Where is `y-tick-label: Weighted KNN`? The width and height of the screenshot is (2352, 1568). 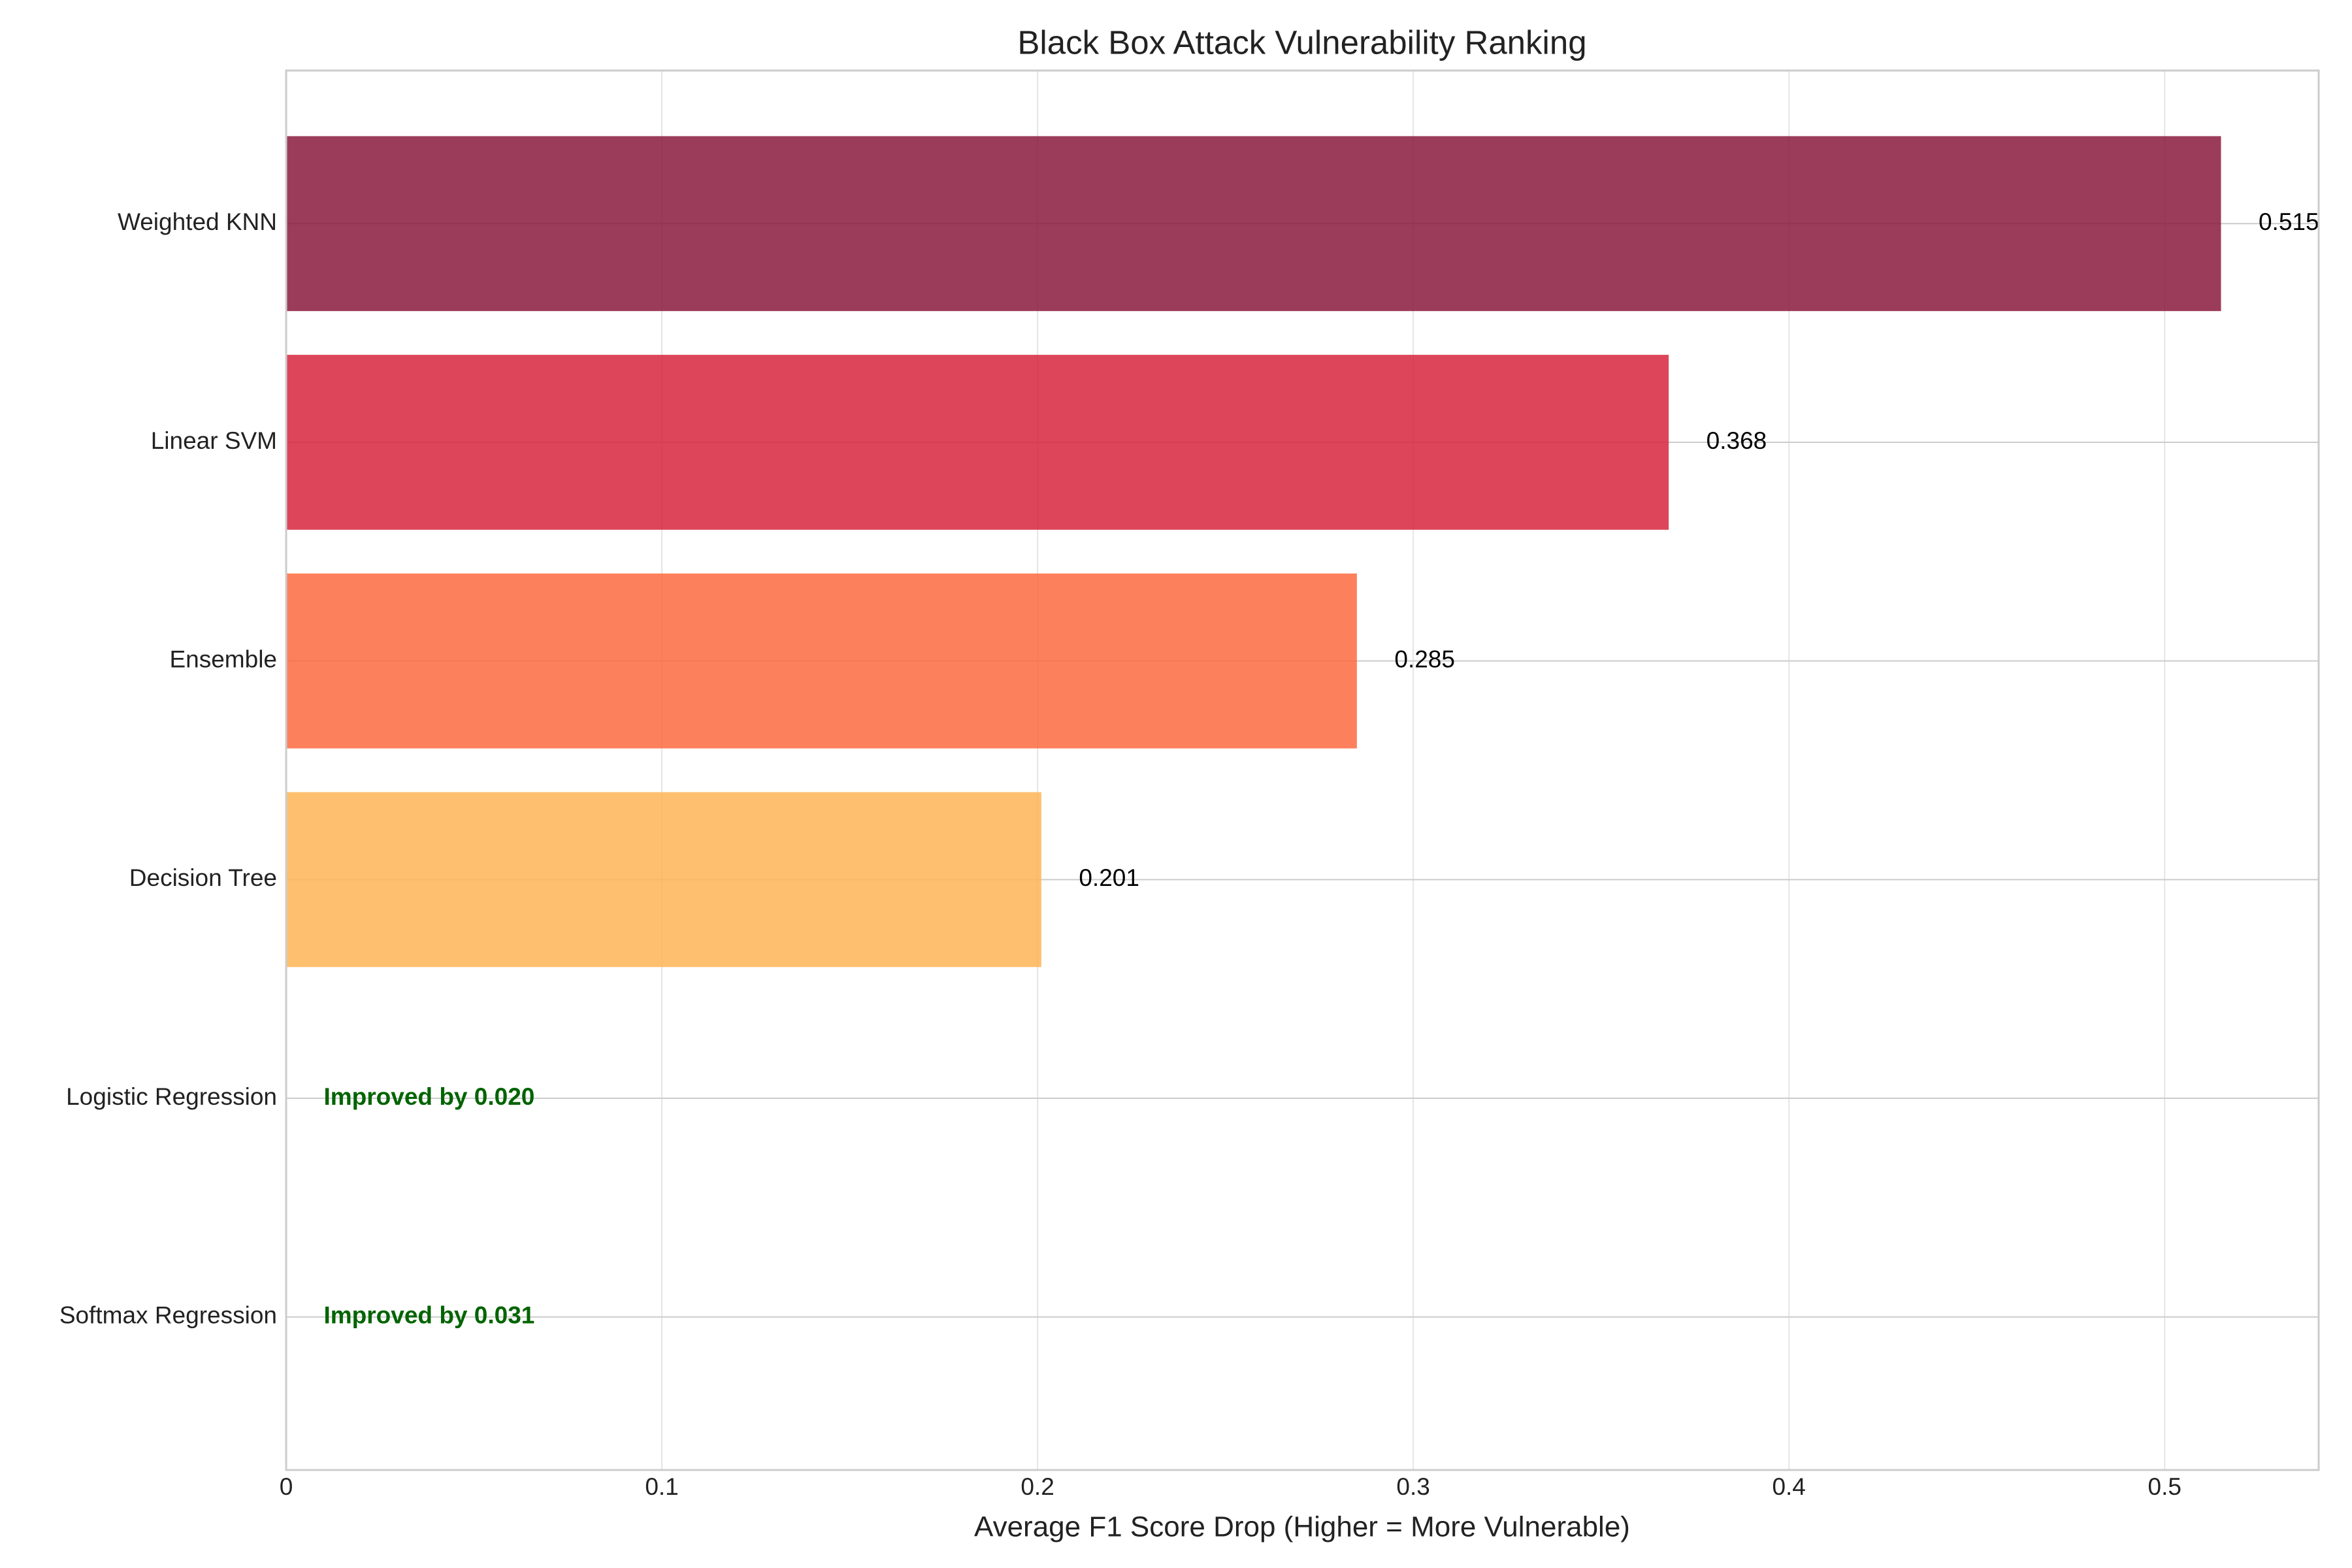 y-tick-label: Weighted KNN is located at coordinates (197, 221).